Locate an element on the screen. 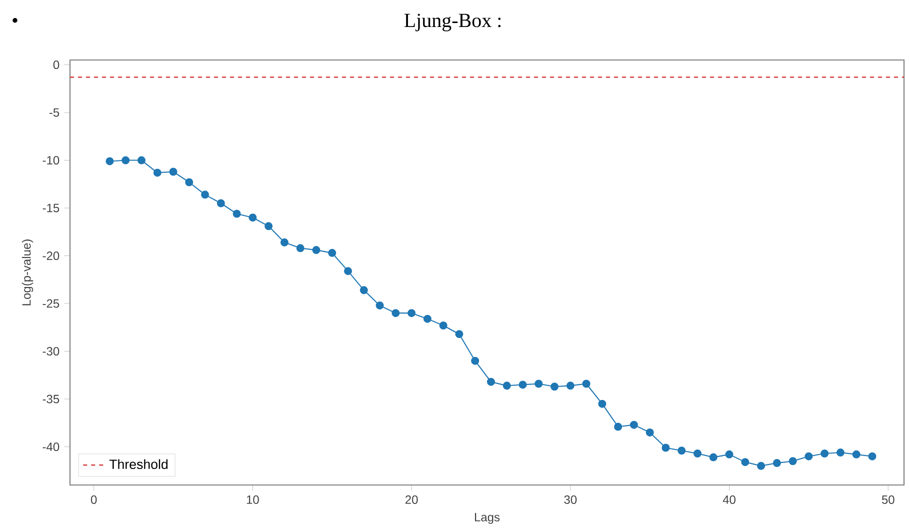 This screenshot has width=909, height=532. y-tick-label: -30 is located at coordinates (51, 351).